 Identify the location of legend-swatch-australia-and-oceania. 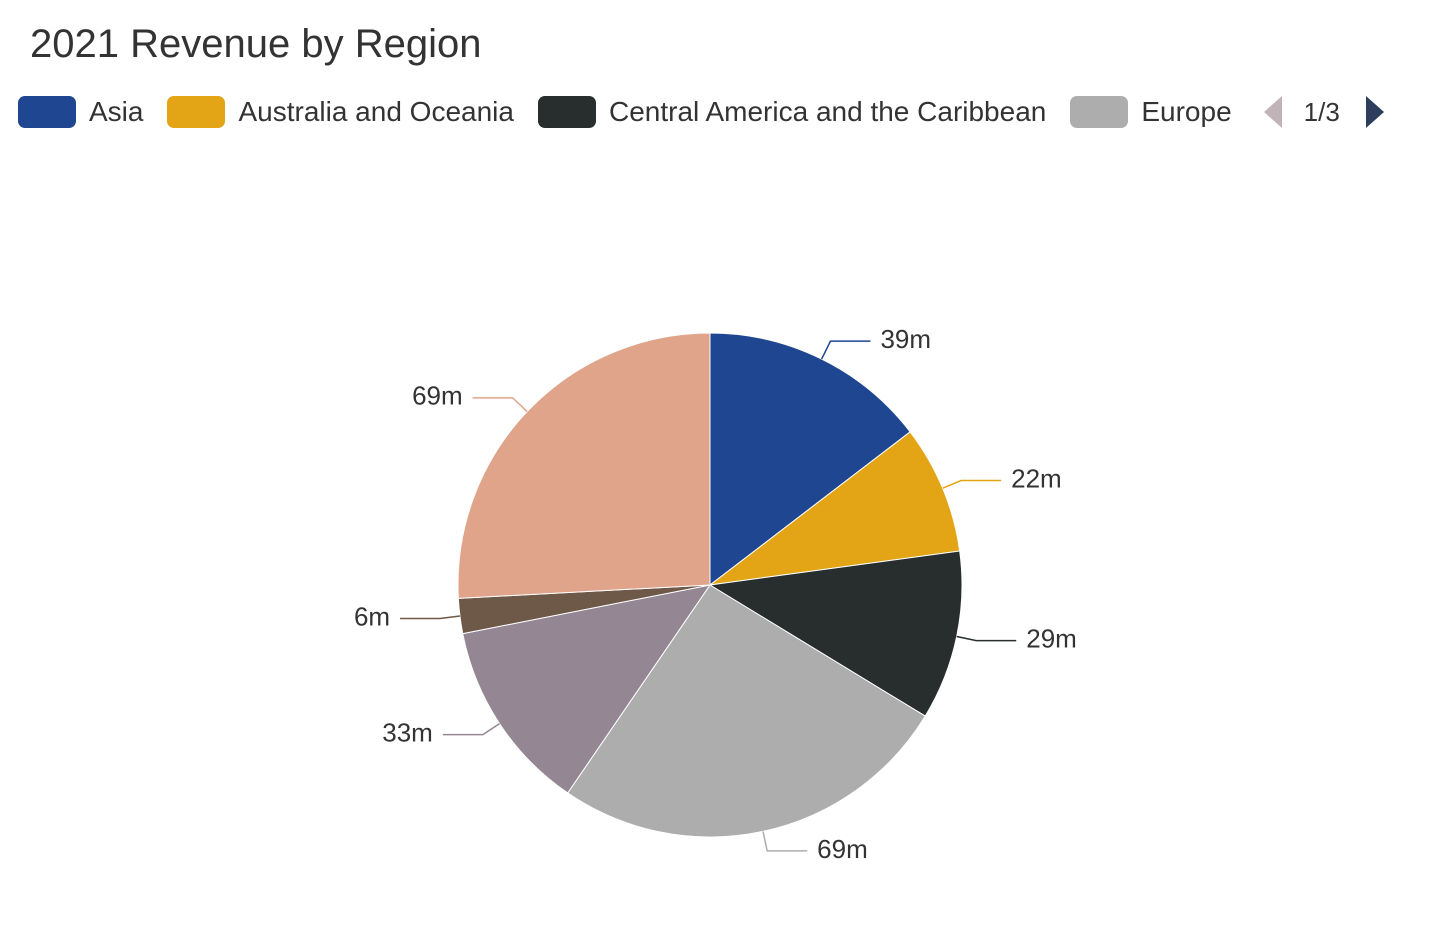
(196, 112).